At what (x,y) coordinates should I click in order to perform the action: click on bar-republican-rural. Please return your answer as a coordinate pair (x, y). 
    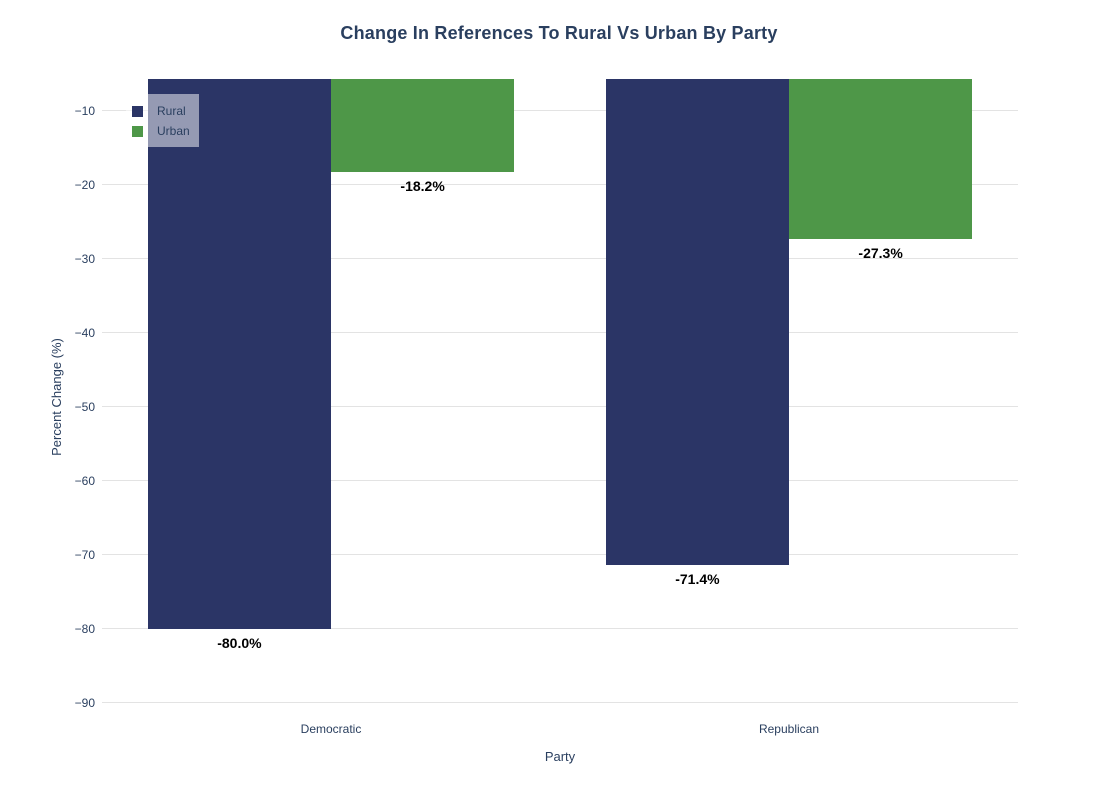
    Looking at the image, I should click on (697, 322).